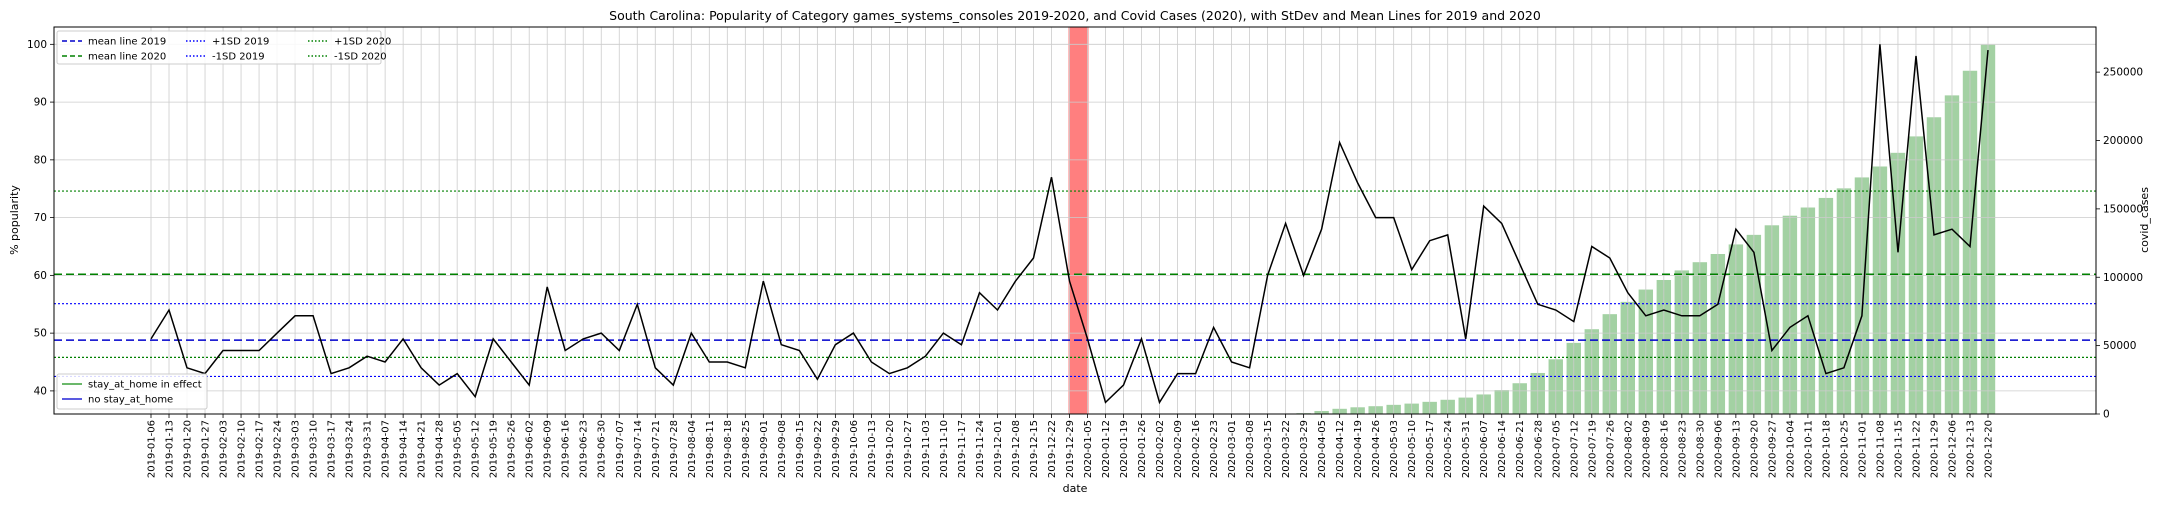  I want to click on x-tick-label: 2020-06-14, so click(1502, 449).